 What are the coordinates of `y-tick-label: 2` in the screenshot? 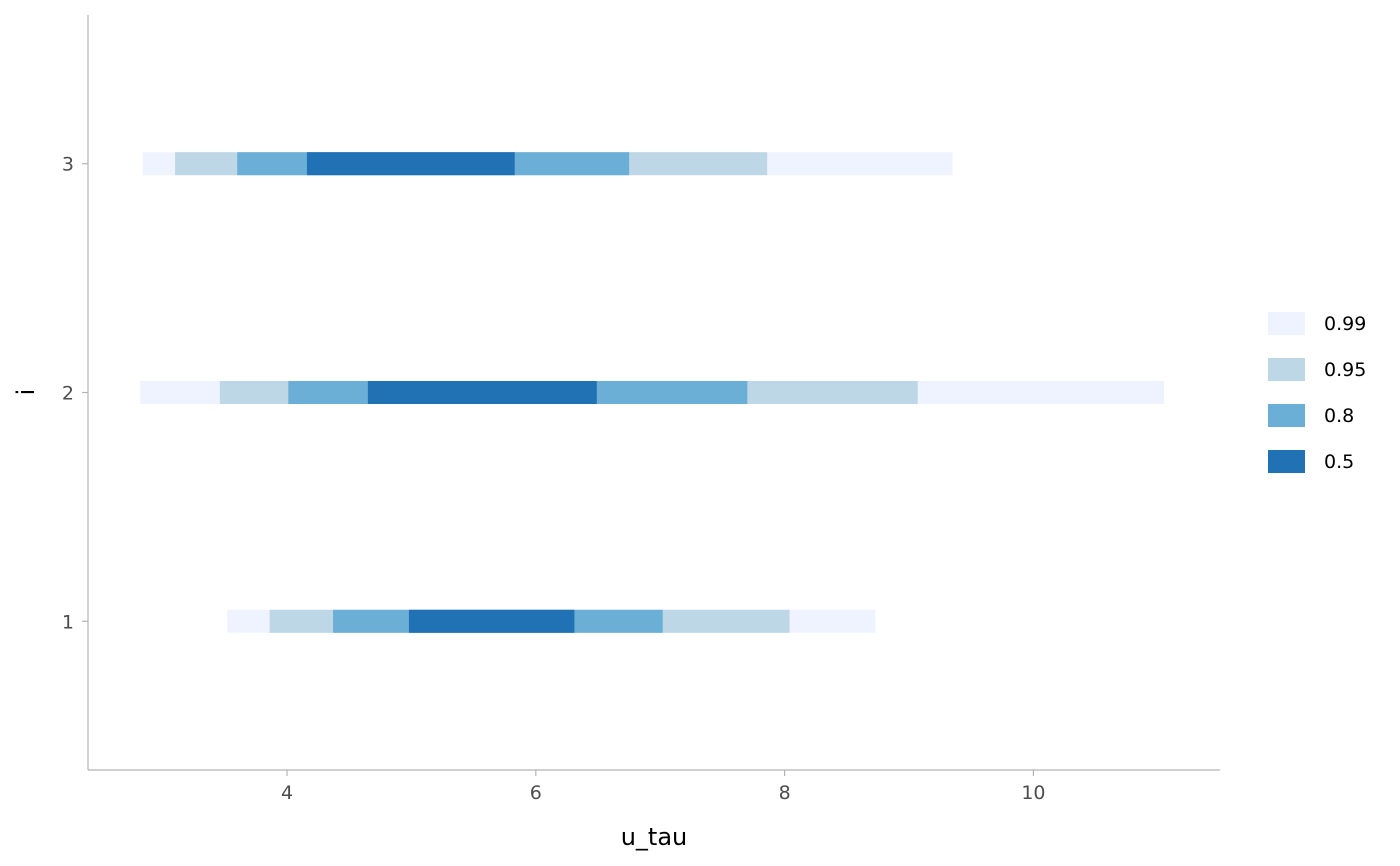 It's located at (68, 394).